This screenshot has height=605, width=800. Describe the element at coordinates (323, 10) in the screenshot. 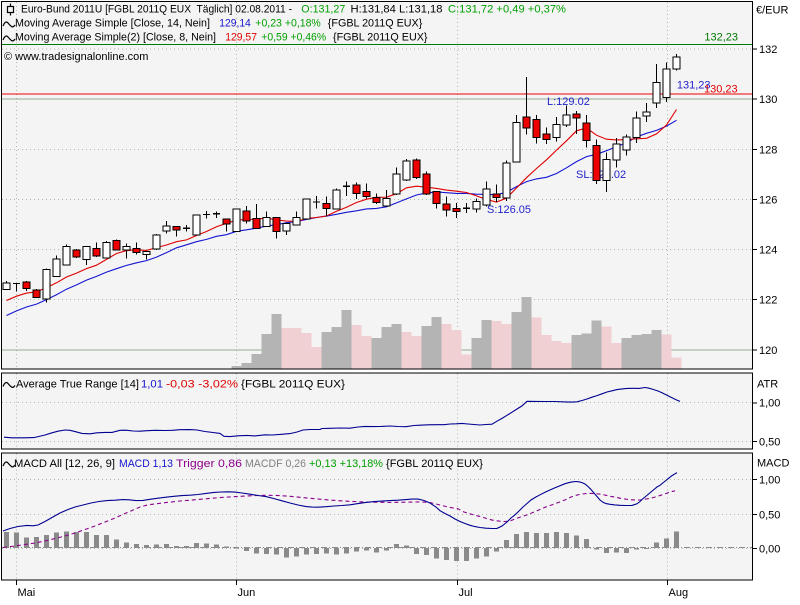

I see `svg-text: O:131,27` at that location.